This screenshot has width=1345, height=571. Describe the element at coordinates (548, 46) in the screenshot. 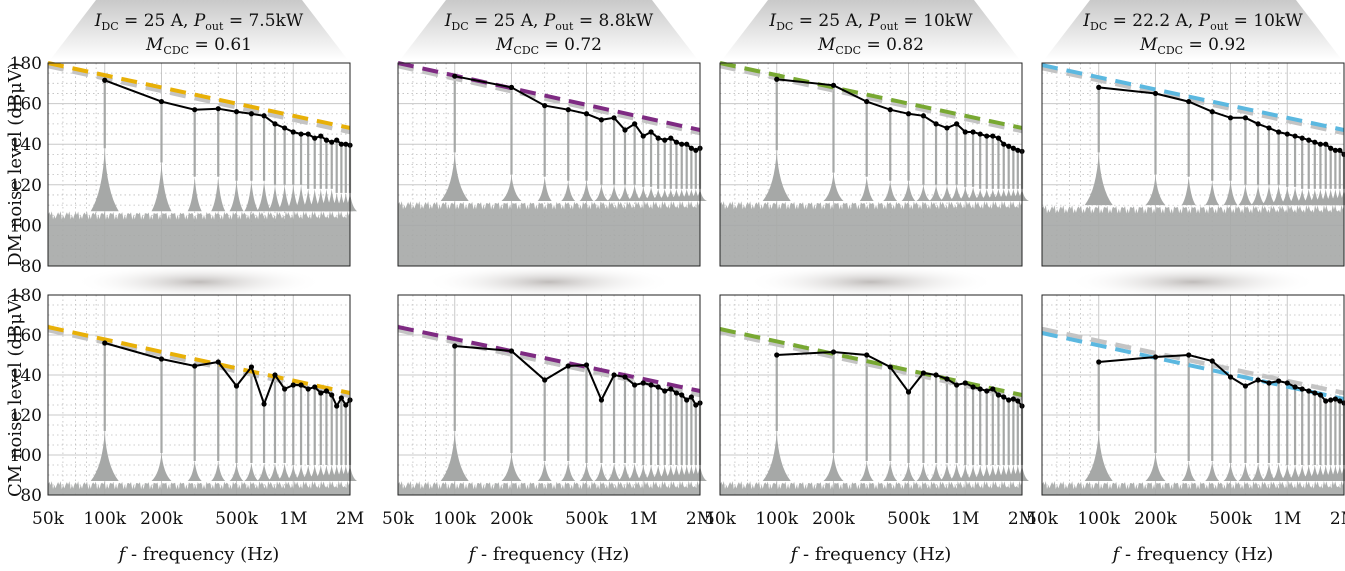

I see `panel-title-line2: MCDC = 0.72` at that location.